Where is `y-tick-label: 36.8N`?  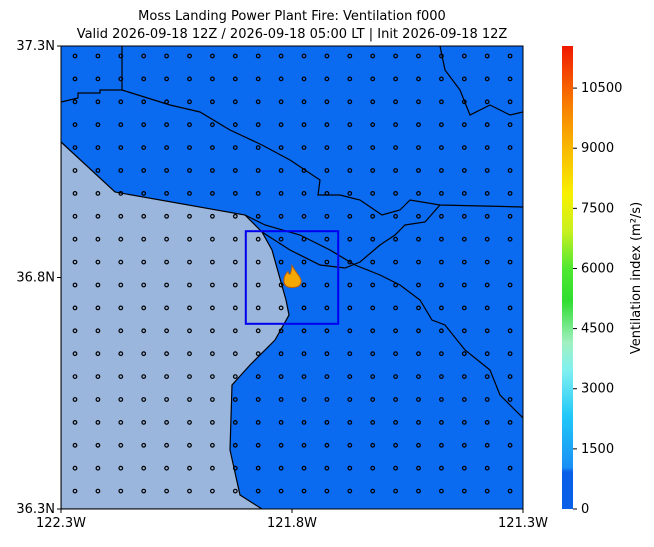
y-tick-label: 36.8N is located at coordinates (35, 278).